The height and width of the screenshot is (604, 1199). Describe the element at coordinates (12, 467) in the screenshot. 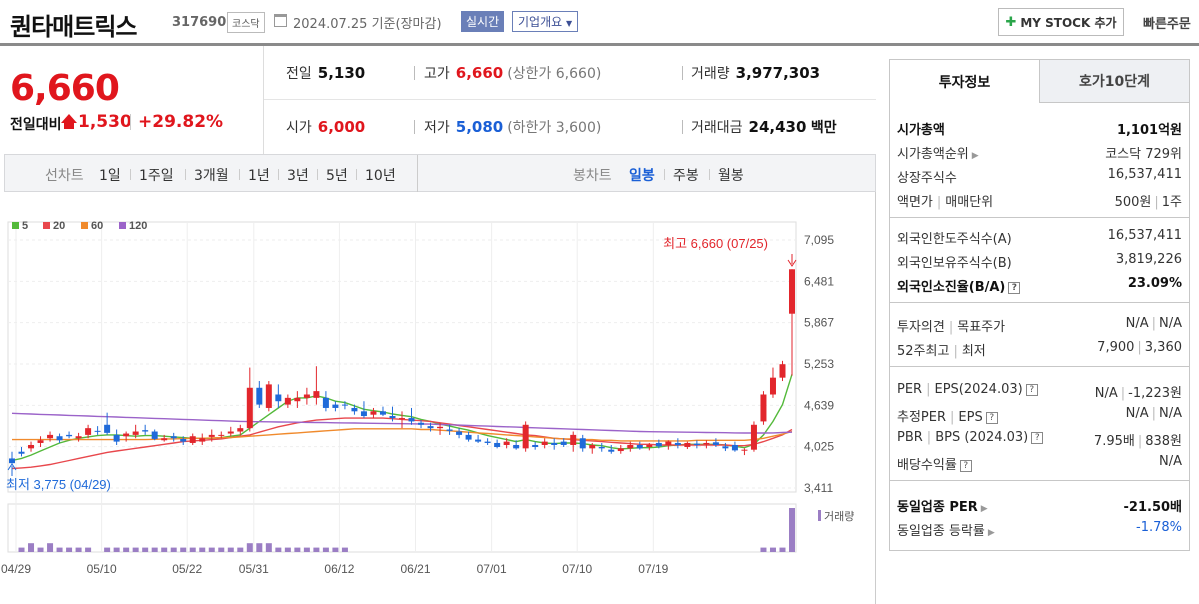

I see `low-arrow-head` at that location.